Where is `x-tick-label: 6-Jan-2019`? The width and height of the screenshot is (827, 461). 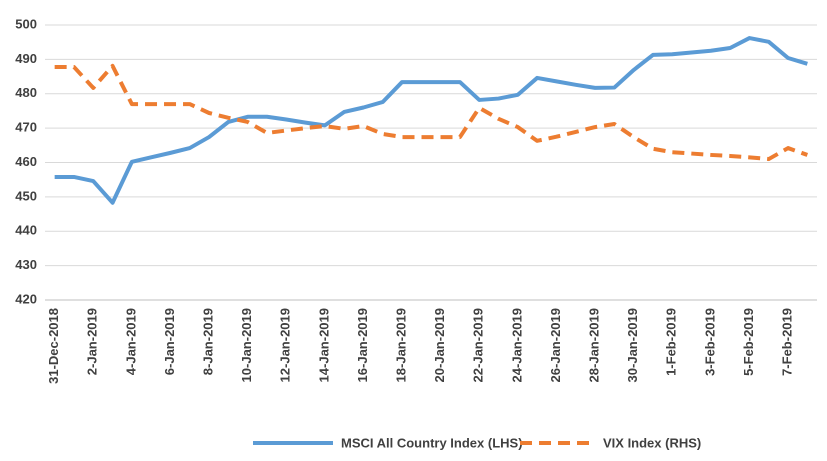 x-tick-label: 6-Jan-2019 is located at coordinates (169, 341).